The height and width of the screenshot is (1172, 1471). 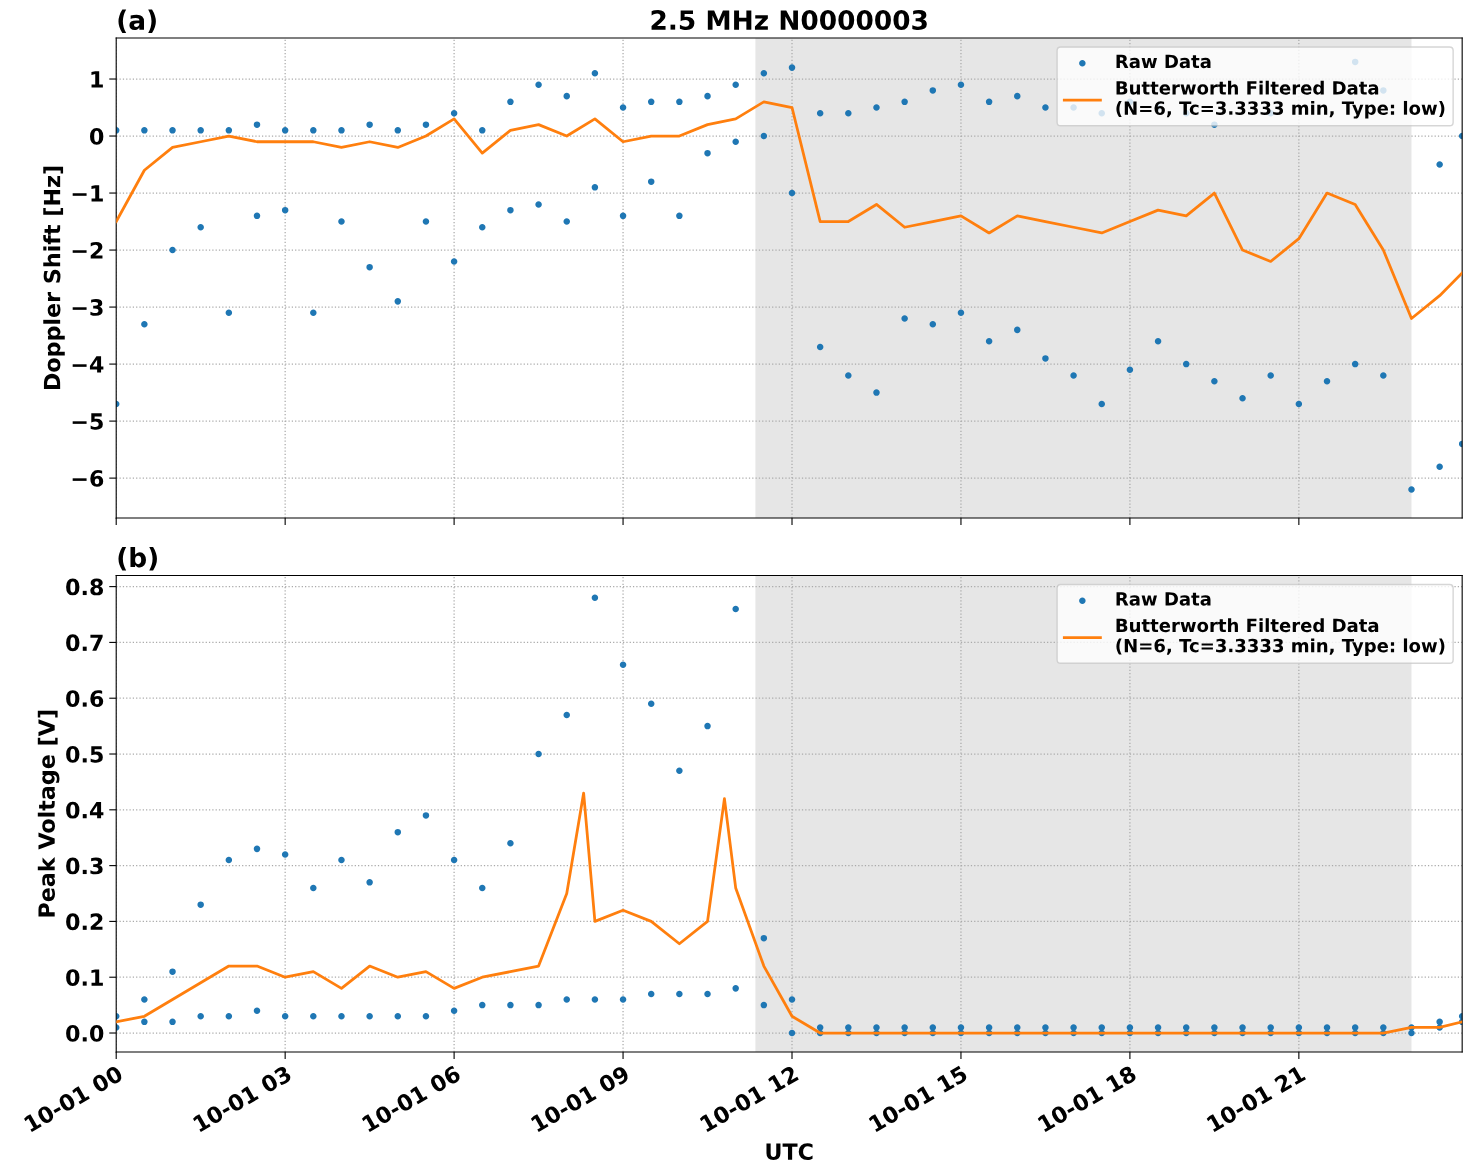 What do you see at coordinates (88, 364) in the screenshot?
I see `y-tick-label: −4` at bounding box center [88, 364].